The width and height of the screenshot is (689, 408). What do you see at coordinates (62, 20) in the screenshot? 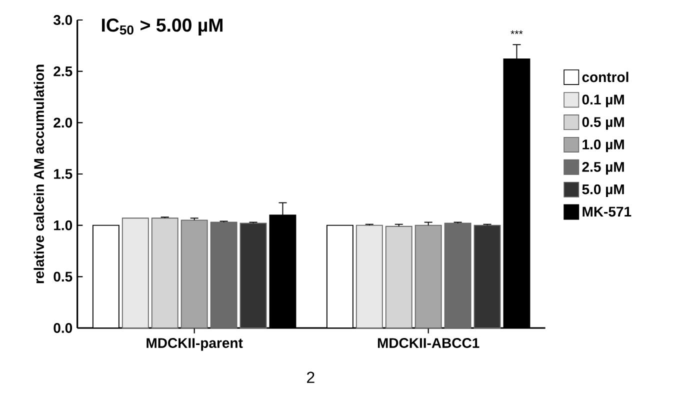
I see `y-tick-label: 3.0` at bounding box center [62, 20].